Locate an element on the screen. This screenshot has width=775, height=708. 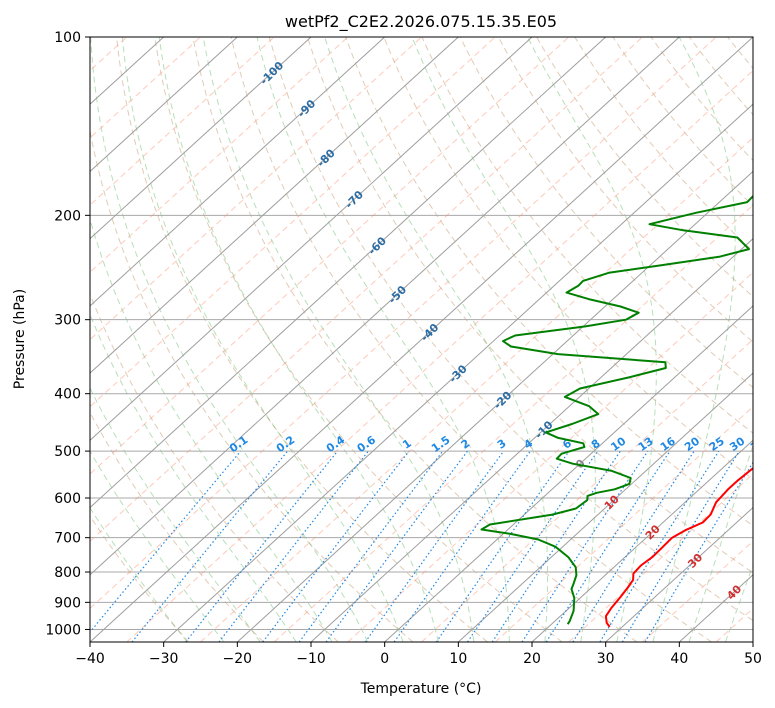
y-tick-label: 100 is located at coordinates (67, 38).